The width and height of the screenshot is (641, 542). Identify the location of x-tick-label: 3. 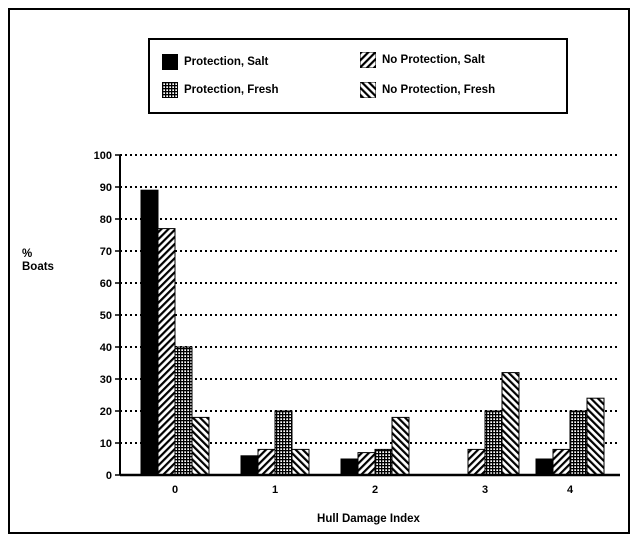
(485, 490).